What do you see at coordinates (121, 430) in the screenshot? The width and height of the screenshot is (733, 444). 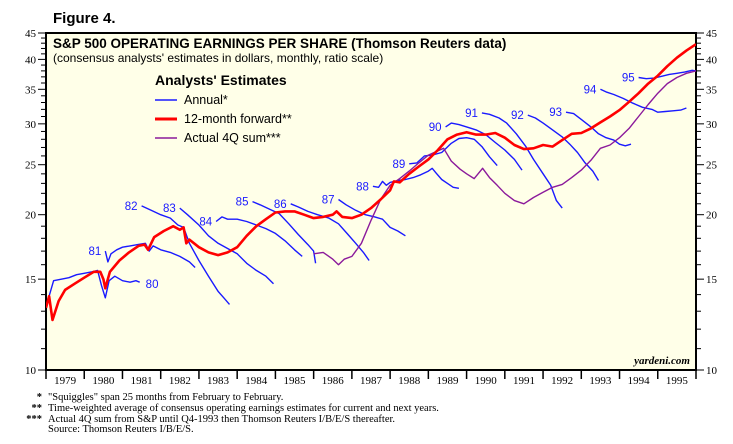 I see `footnote-text: Source: Thomson Reuters I/B/E/S.` at bounding box center [121, 430].